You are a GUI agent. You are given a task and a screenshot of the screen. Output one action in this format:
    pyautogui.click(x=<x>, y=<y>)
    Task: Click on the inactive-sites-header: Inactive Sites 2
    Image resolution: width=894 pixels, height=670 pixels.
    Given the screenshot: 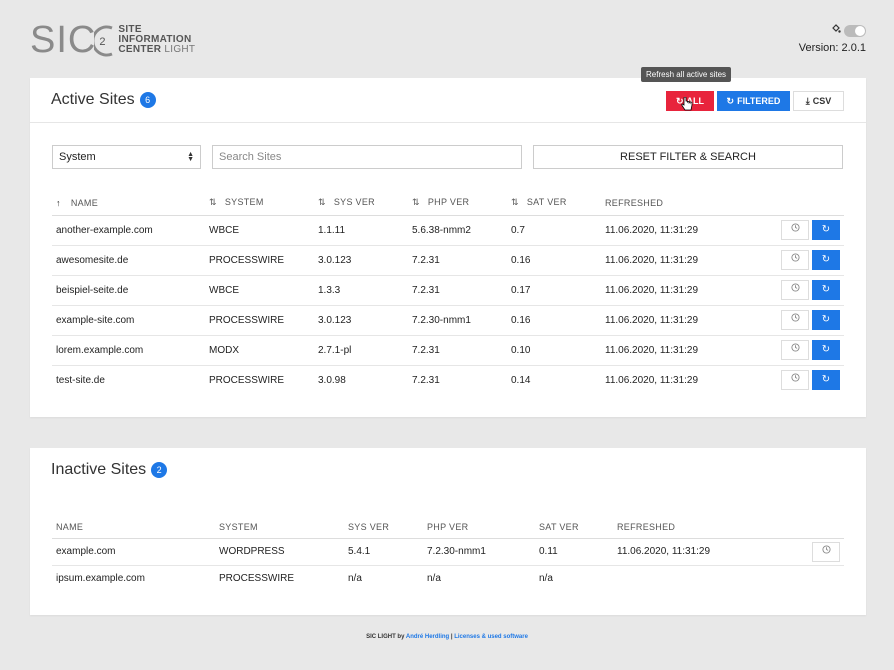 What is the action you would take?
    pyautogui.click(x=448, y=470)
    